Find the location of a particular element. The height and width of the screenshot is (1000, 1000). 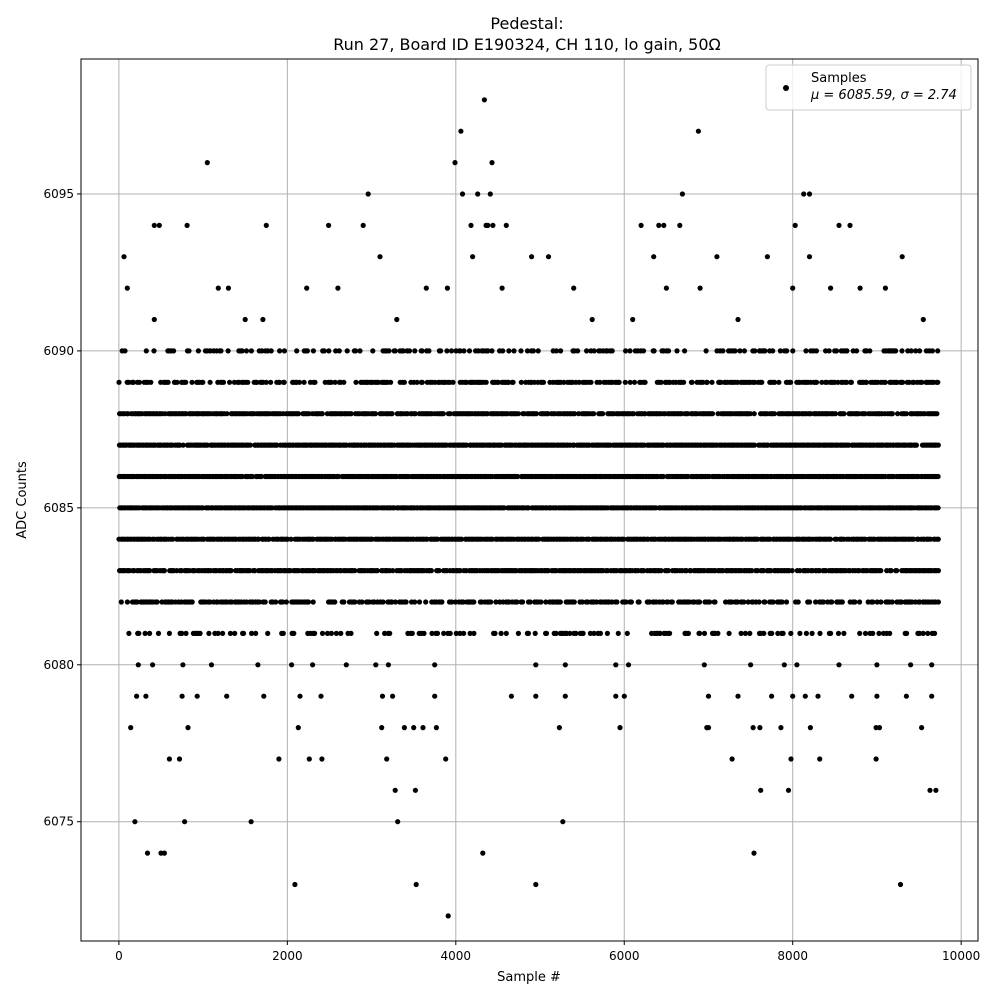

y-tick-label: 6095 is located at coordinates (58, 194).